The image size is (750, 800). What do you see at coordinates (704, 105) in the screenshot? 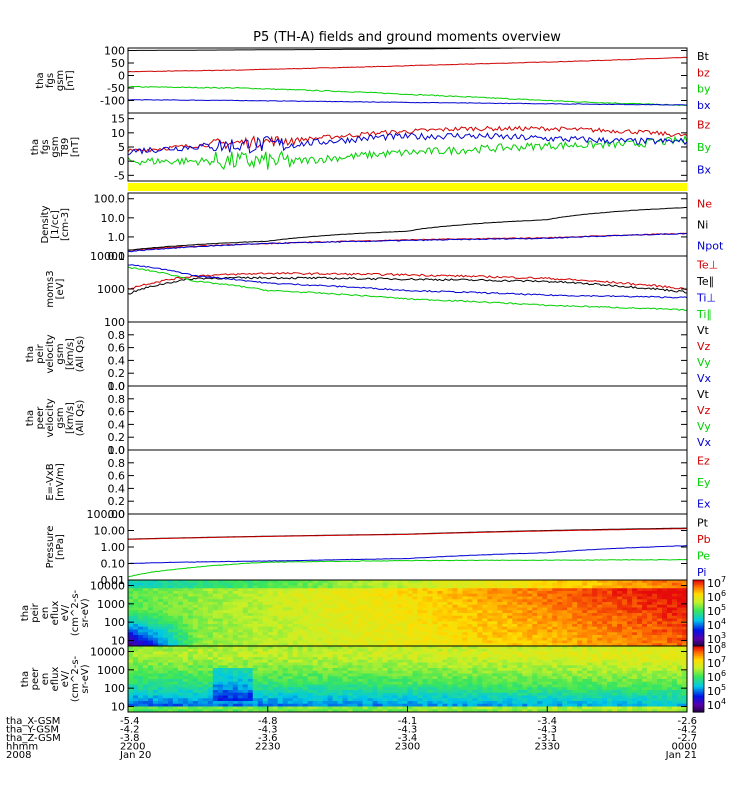
I see `legend-label-bx: bx` at bounding box center [704, 105].